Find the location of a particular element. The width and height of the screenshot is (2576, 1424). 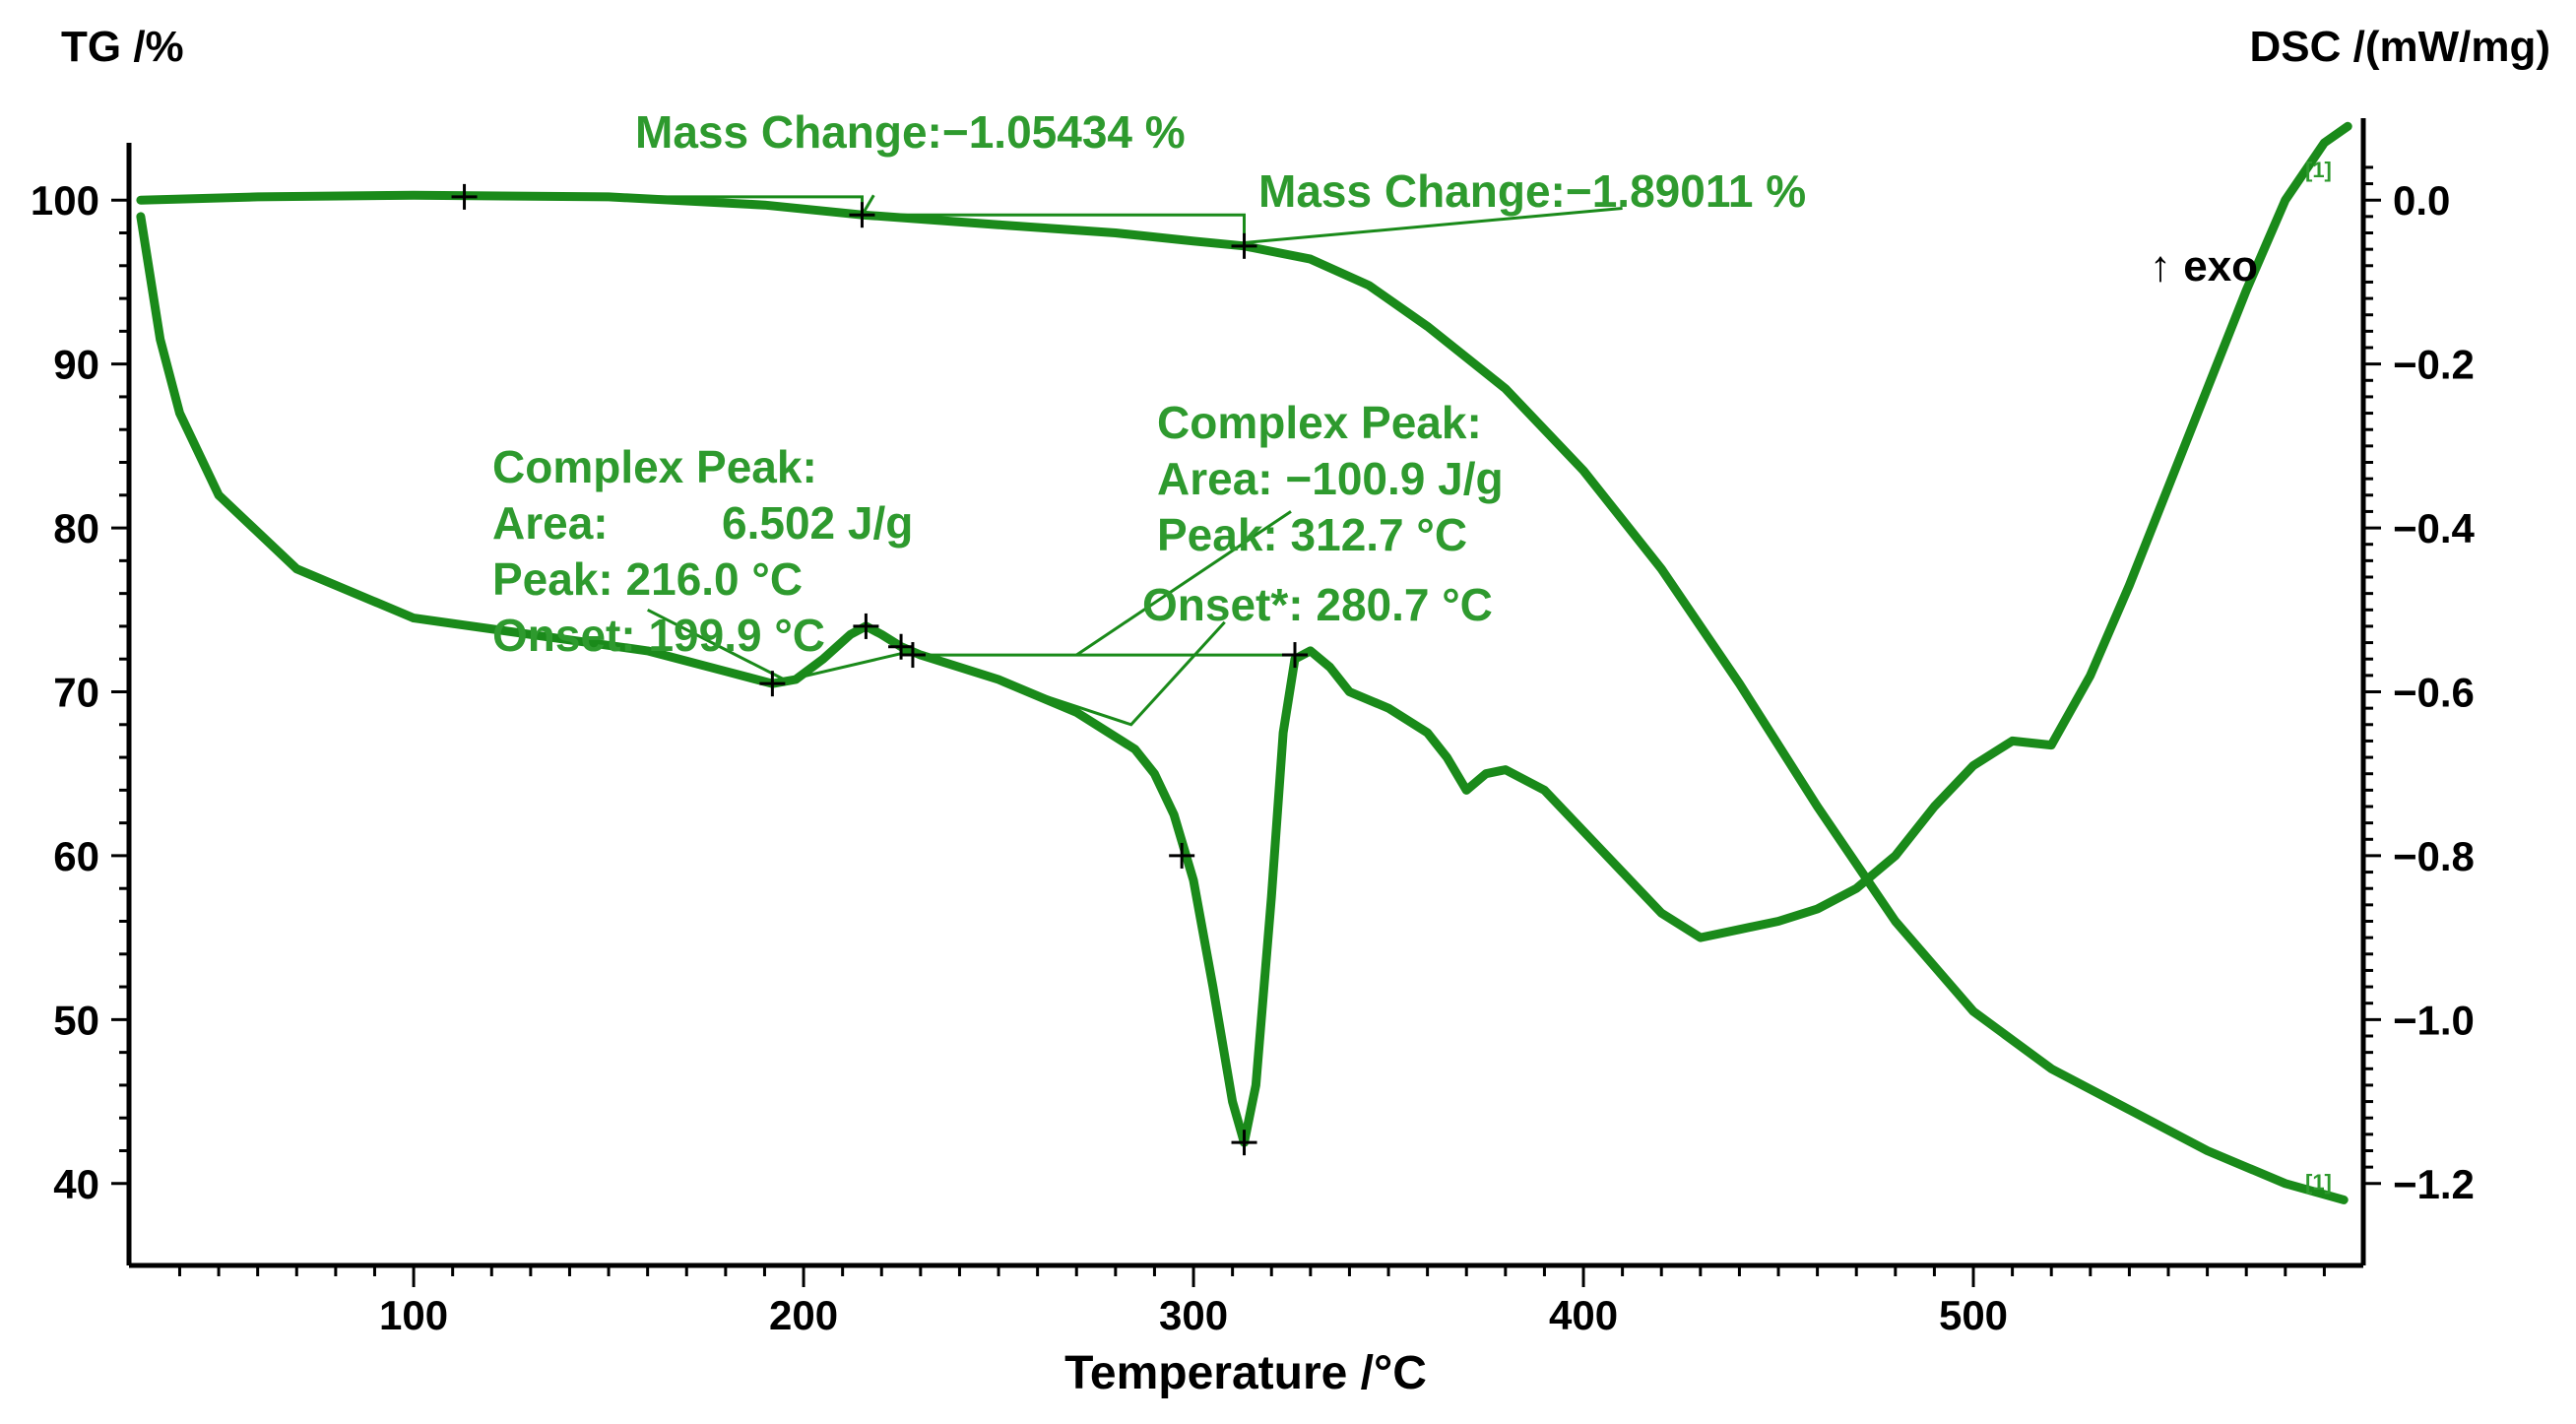

y-left-tick-label: 100 is located at coordinates (65, 201).